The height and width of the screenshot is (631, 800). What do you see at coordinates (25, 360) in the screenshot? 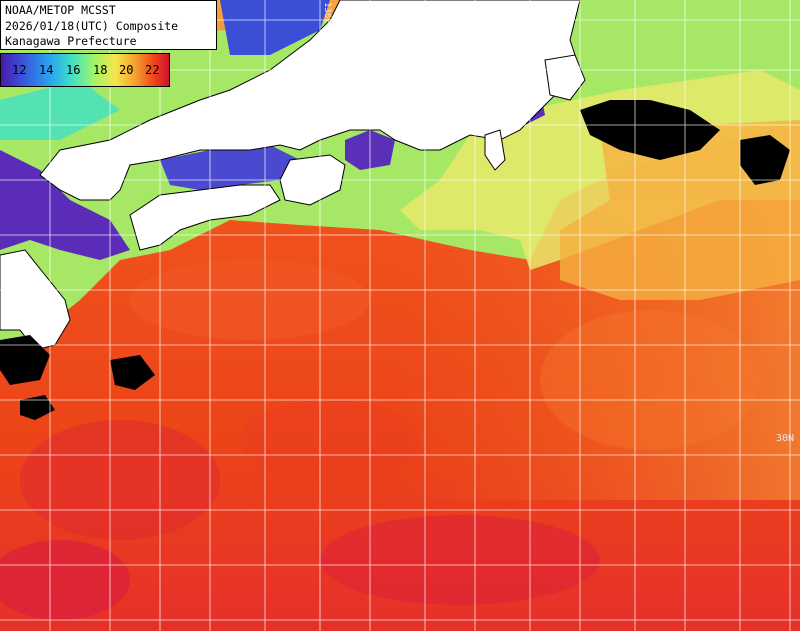
I see `cloud-west` at bounding box center [25, 360].